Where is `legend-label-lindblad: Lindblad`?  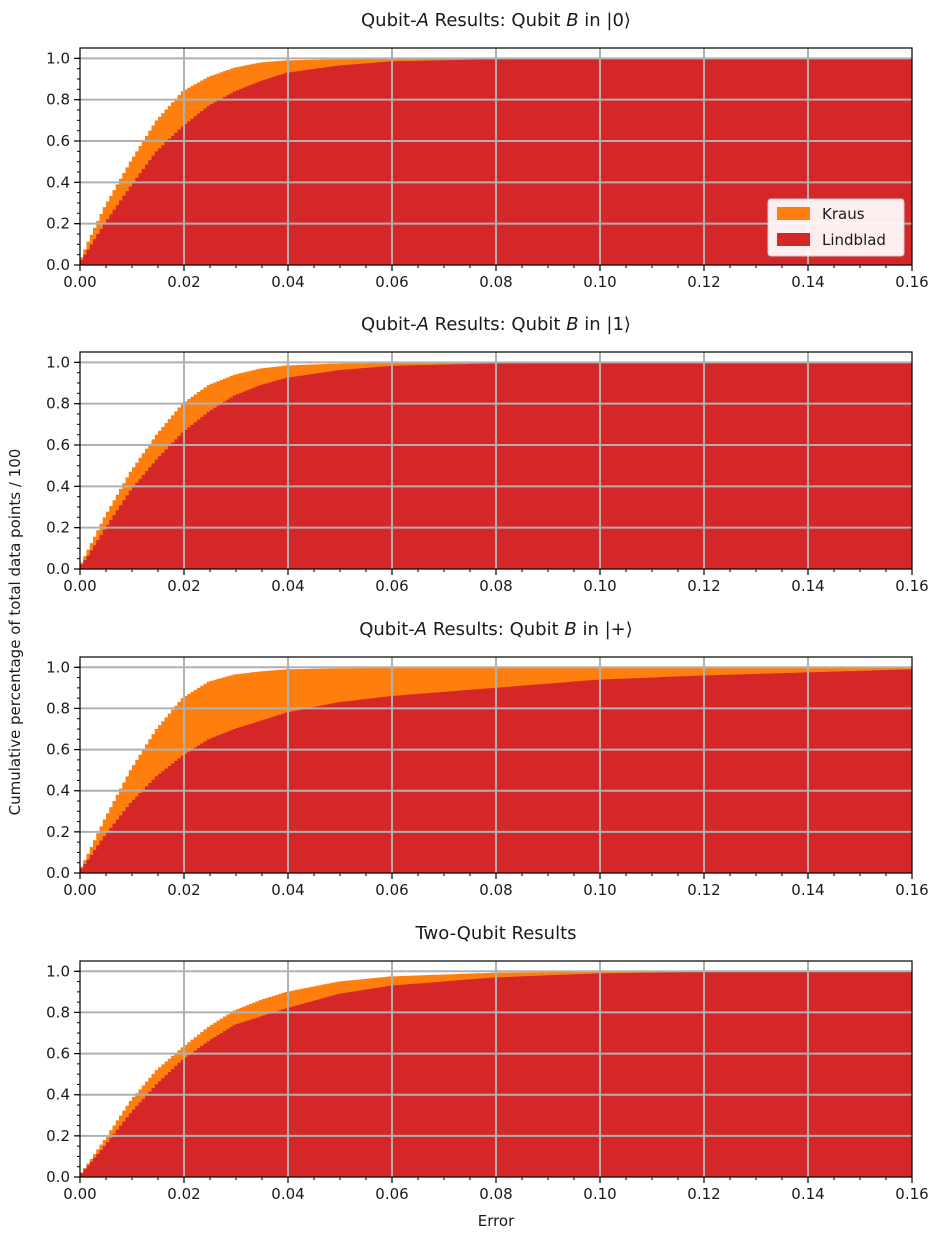 legend-label-lindblad: Lindblad is located at coordinates (854, 240).